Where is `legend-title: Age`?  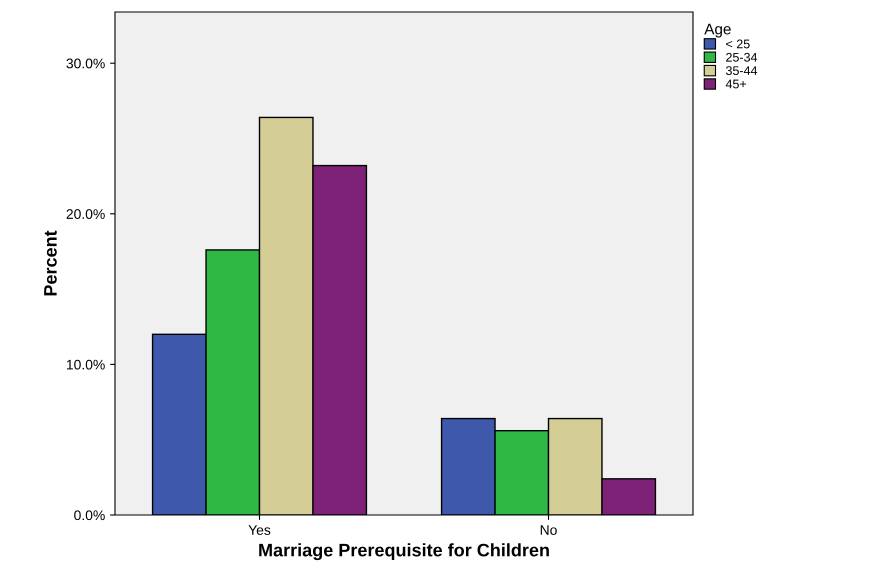 legend-title: Age is located at coordinates (717, 31).